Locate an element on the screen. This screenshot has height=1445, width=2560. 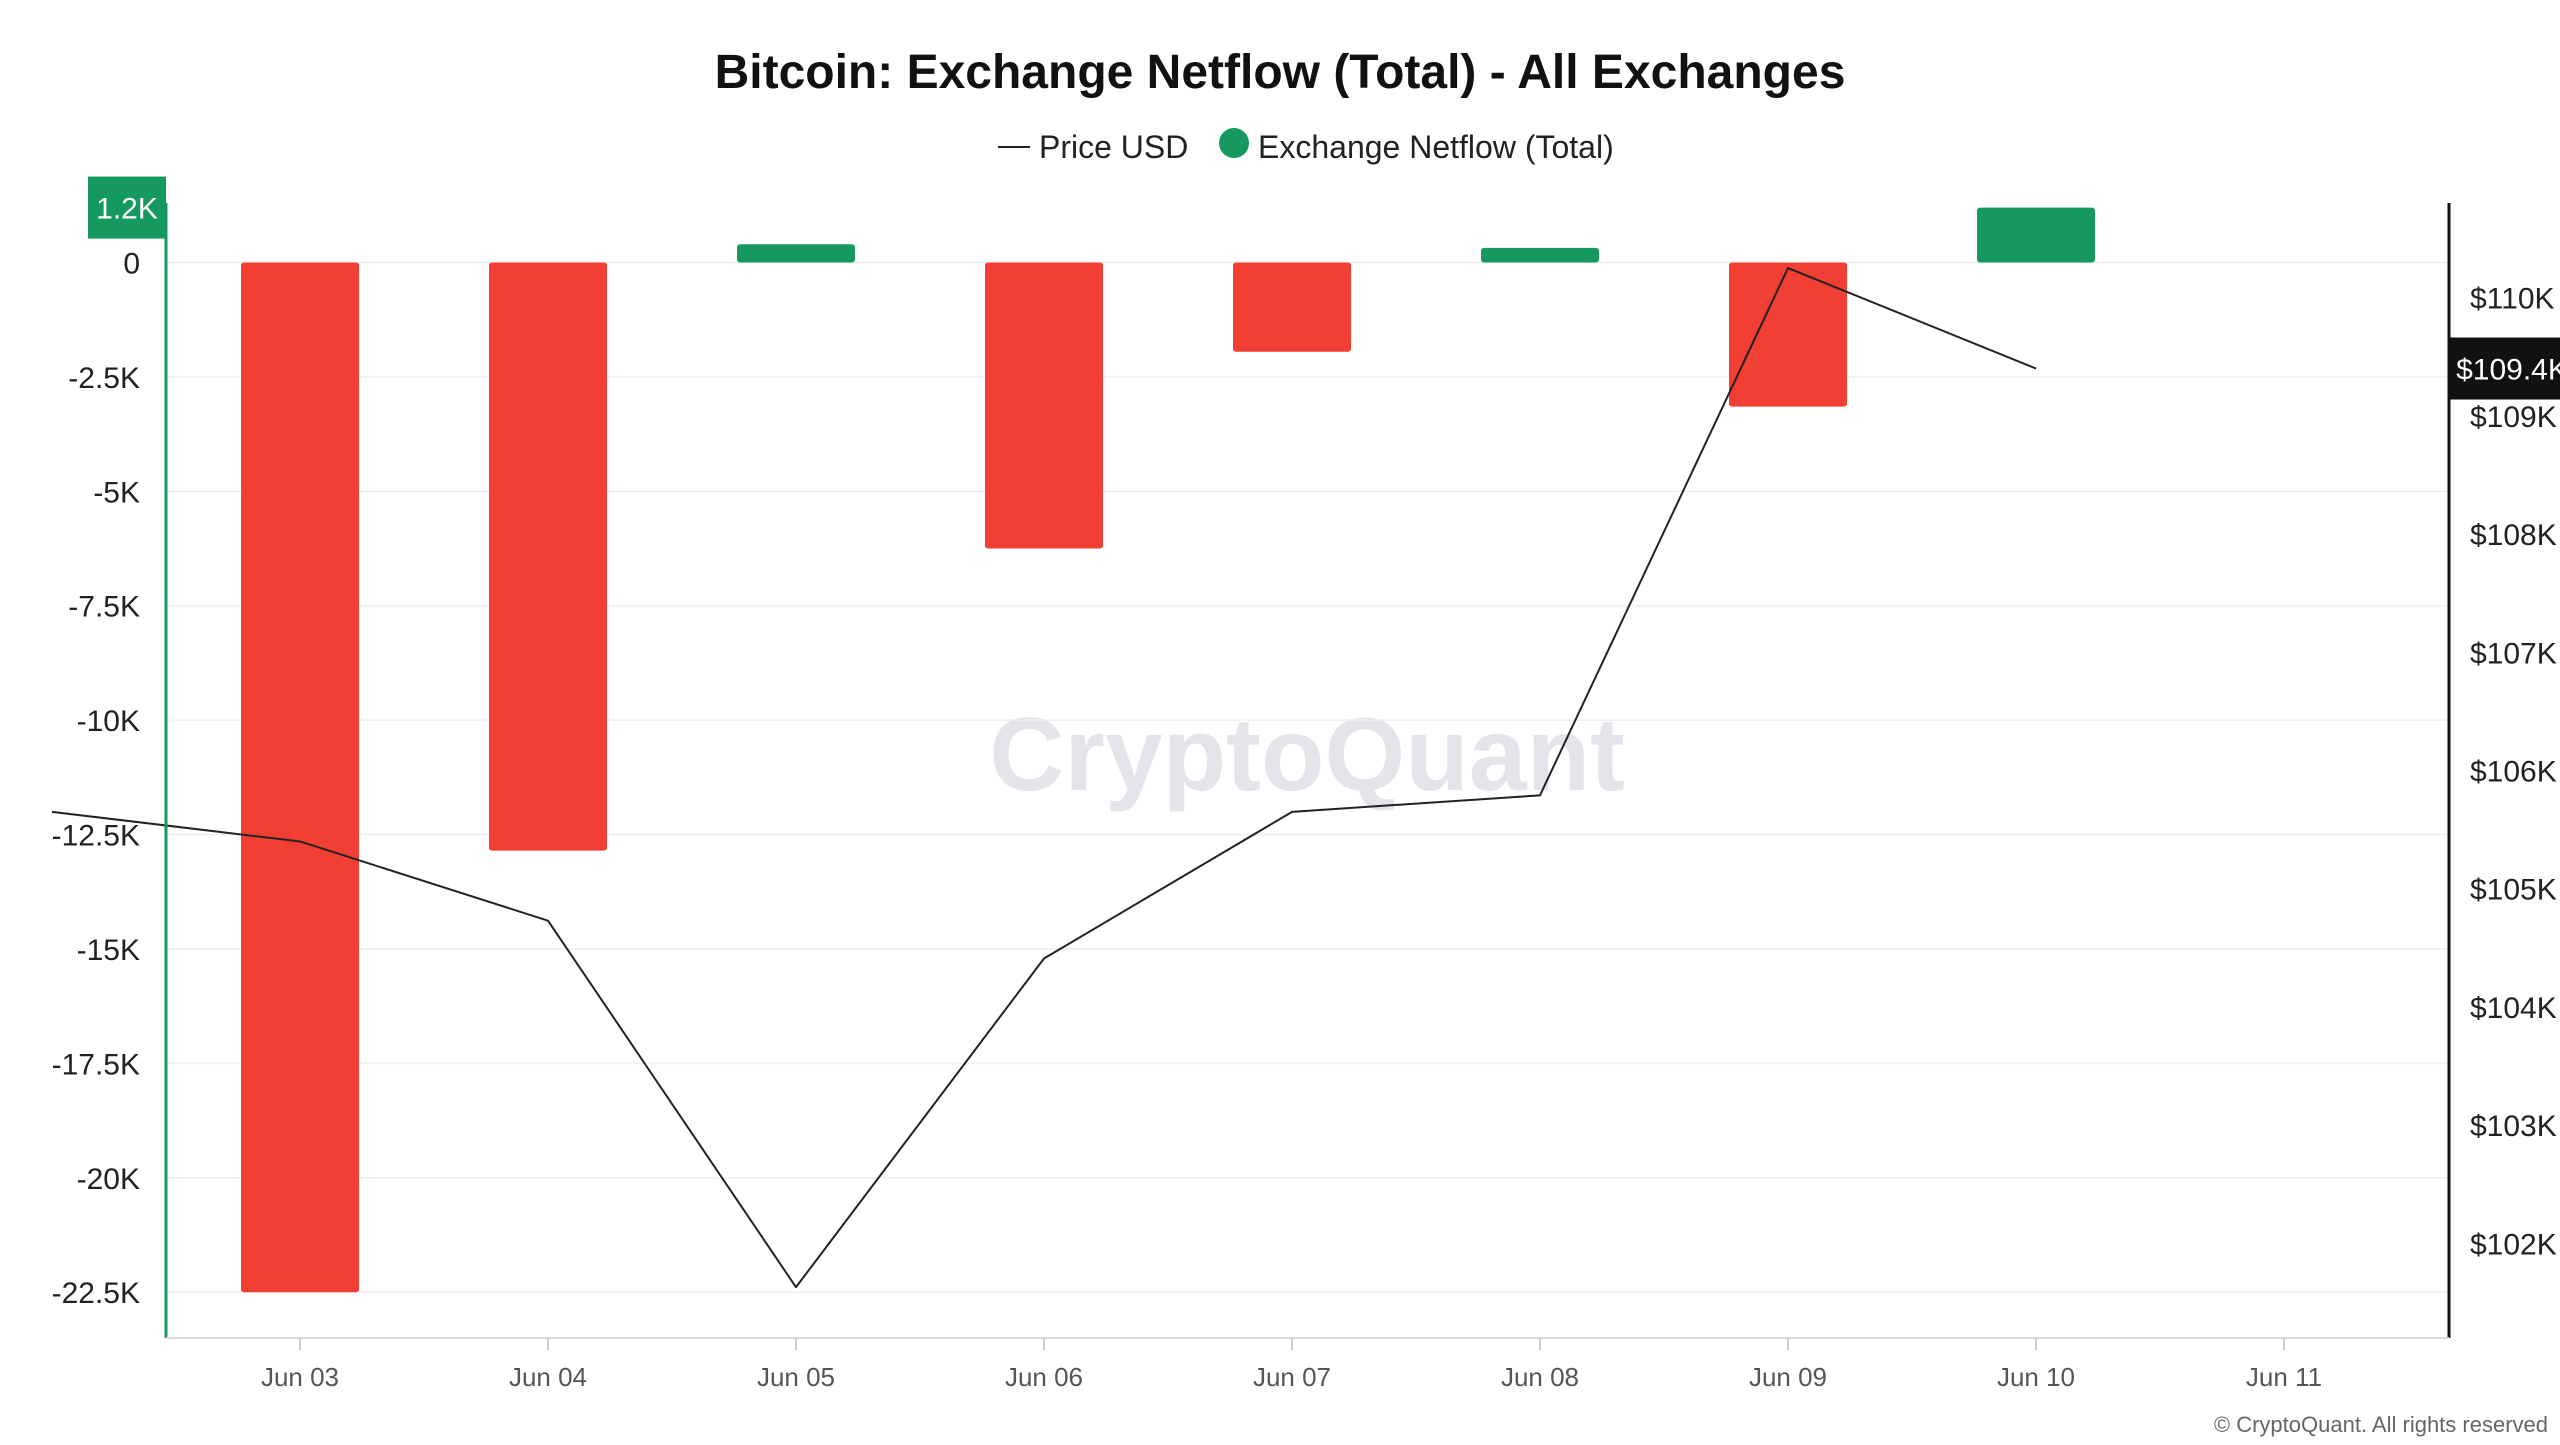
left-tick-label: -7.5K is located at coordinates (104, 607).